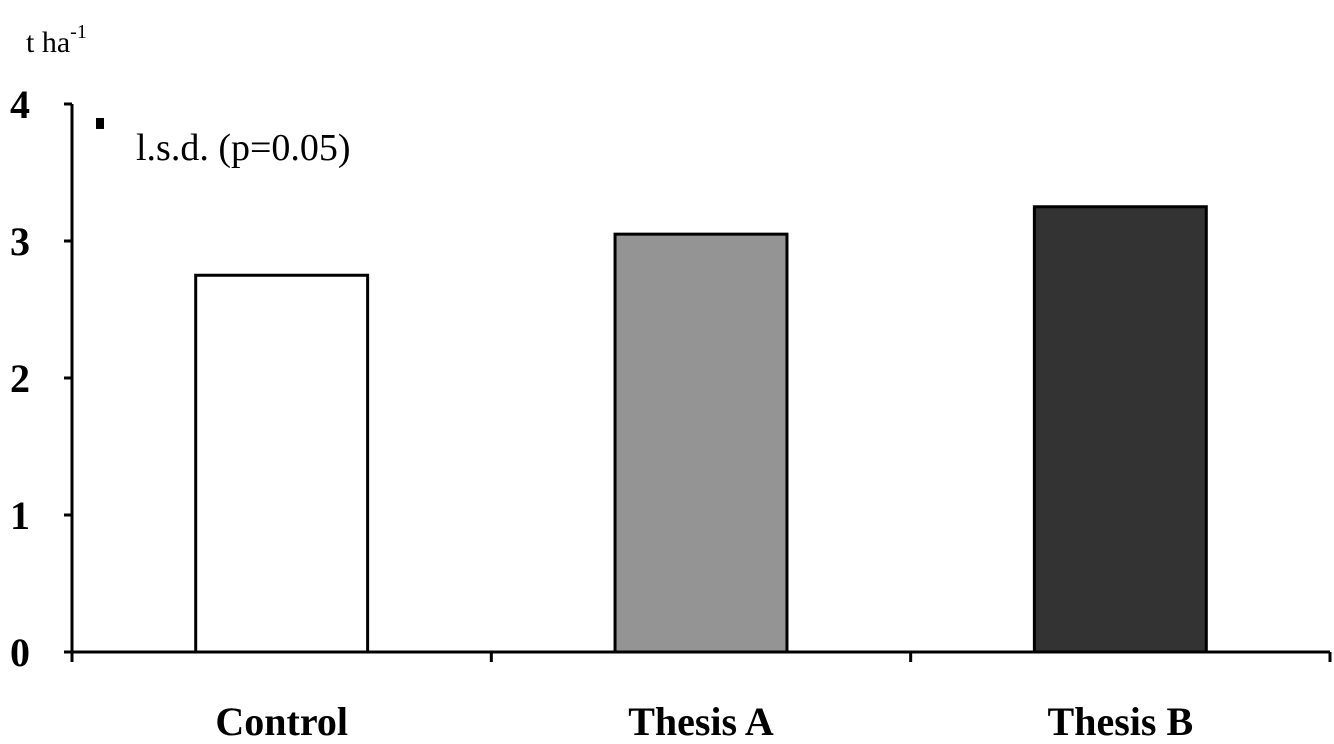  I want to click on category-label: Thesis A, so click(701, 721).